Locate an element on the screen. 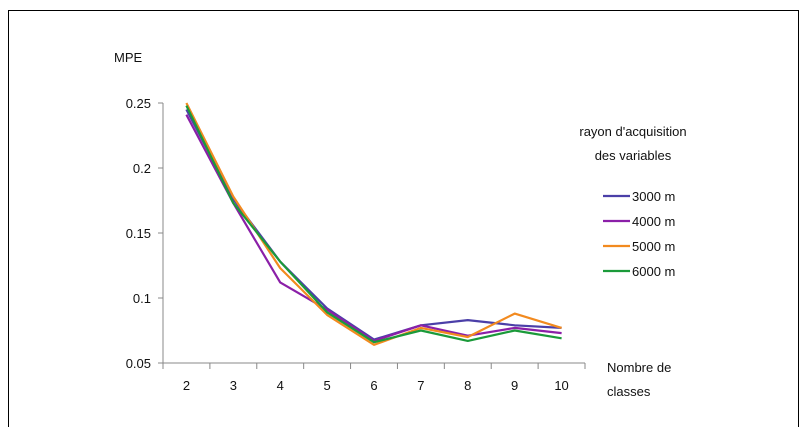 This screenshot has width=799, height=427. legend-item: 3000 m is located at coordinates (639, 196).